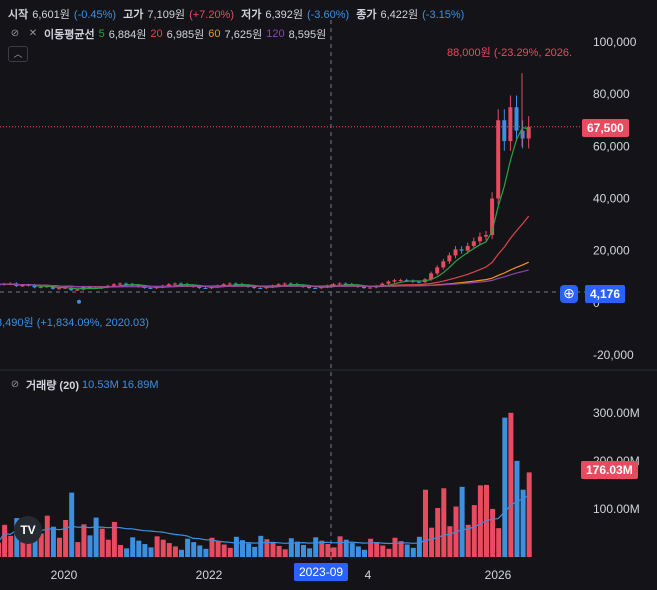  Describe the element at coordinates (33, 33) in the screenshot. I see `close-icon: ✕` at that location.